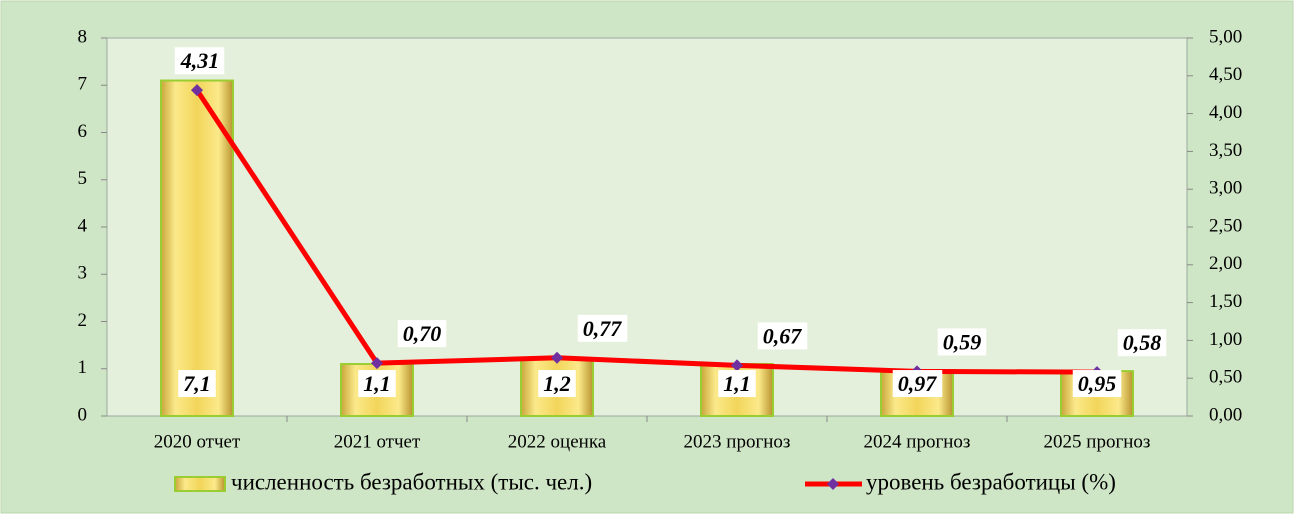 This screenshot has width=1294, height=514. I want to click on data-label: 0,77, so click(603, 328).